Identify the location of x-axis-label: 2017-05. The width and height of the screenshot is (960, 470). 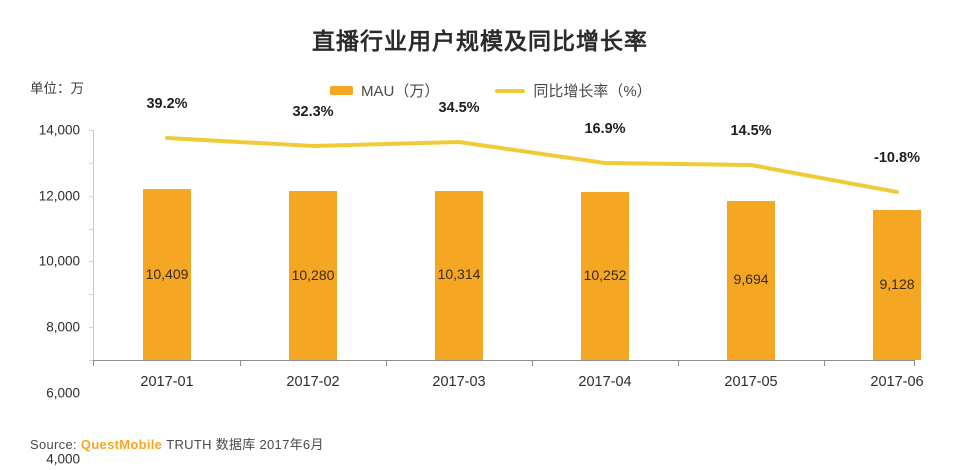
(751, 382).